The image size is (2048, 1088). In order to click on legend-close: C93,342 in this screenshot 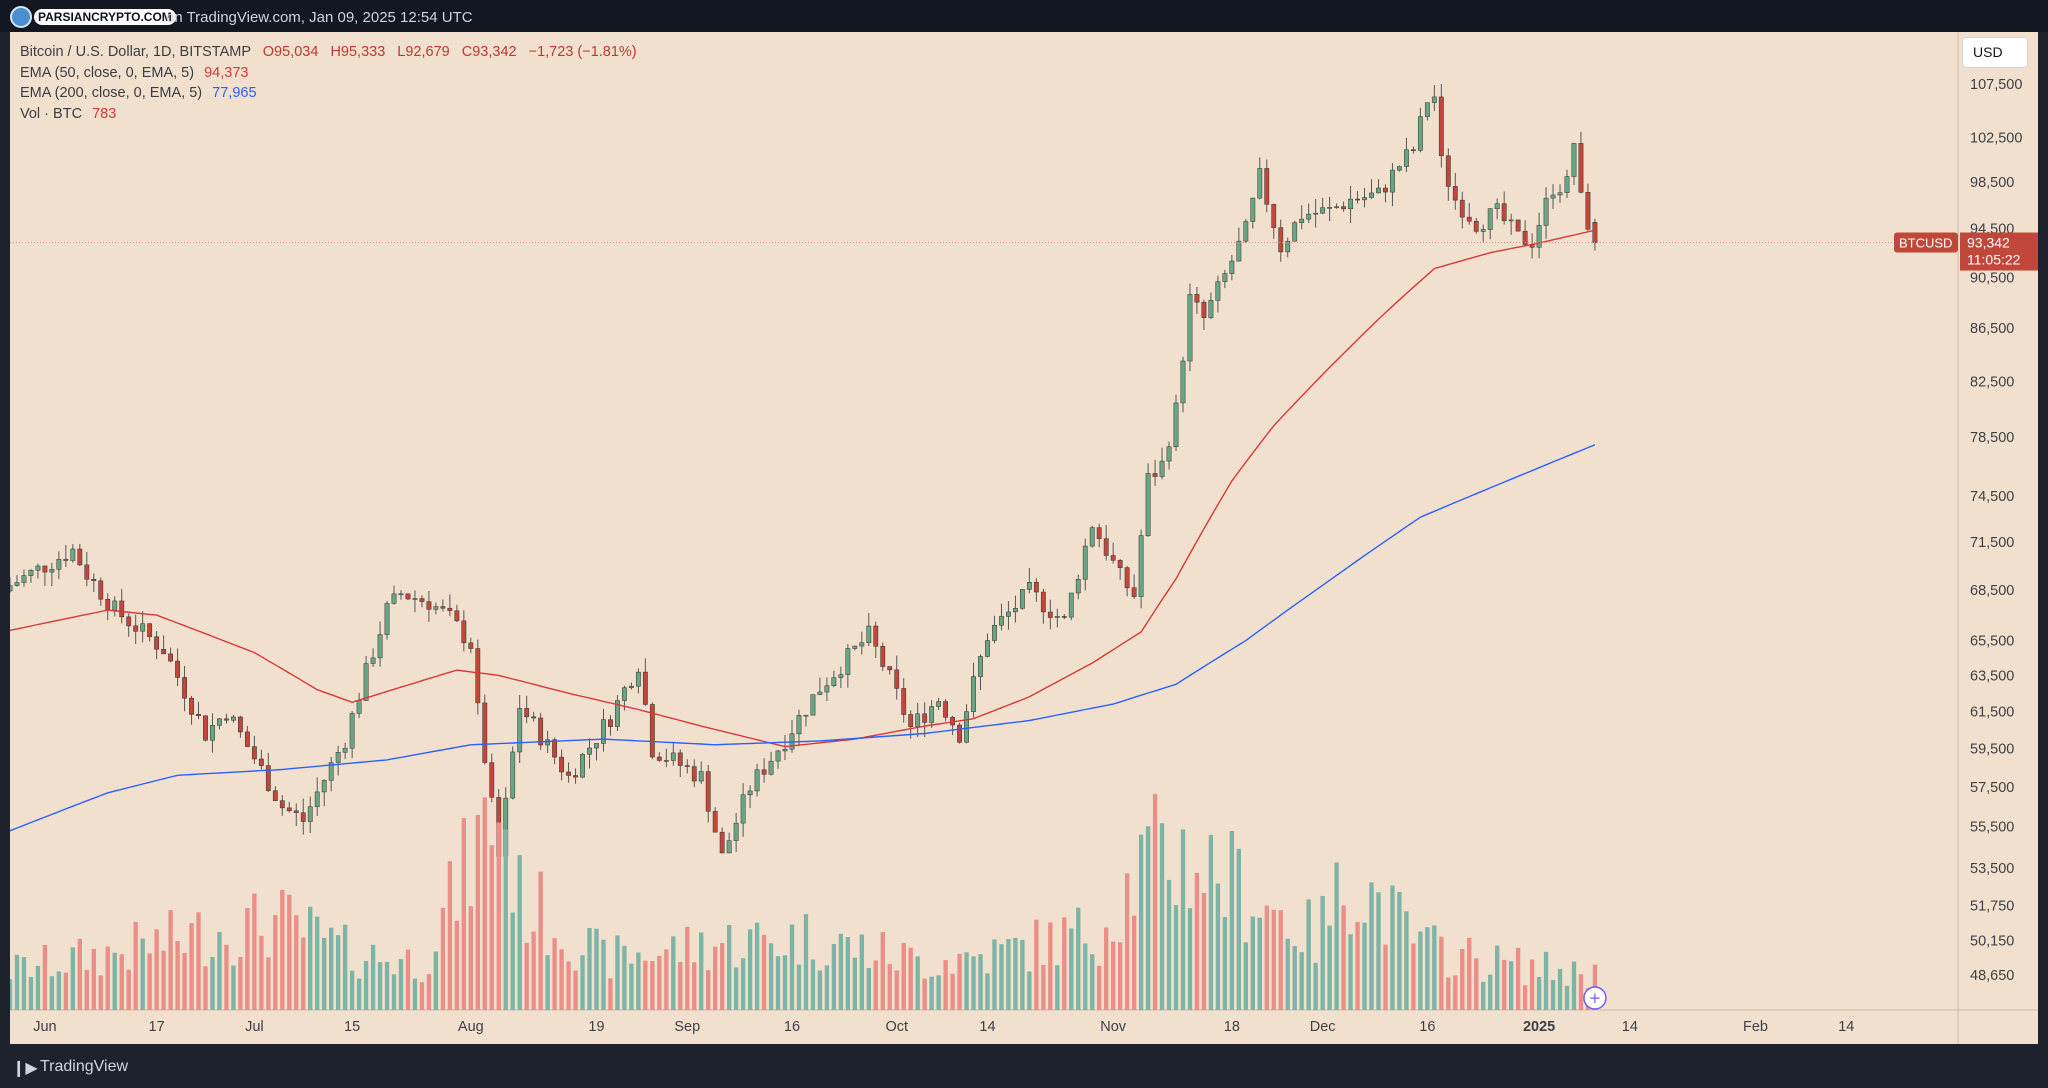, I will do `click(489, 52)`.